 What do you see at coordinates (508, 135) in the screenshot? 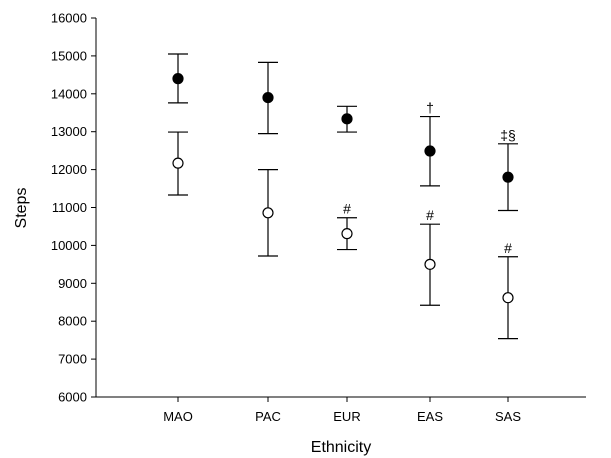
I see `significance-marker: ‡§` at bounding box center [508, 135].